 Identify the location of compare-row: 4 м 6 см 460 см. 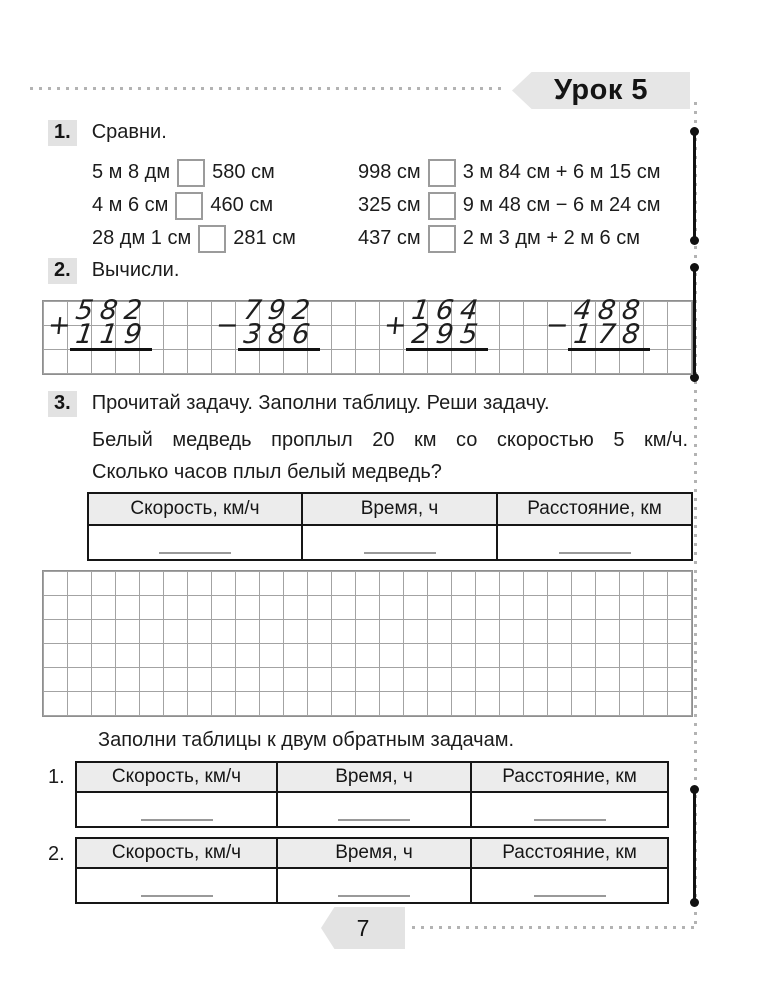
(194, 205).